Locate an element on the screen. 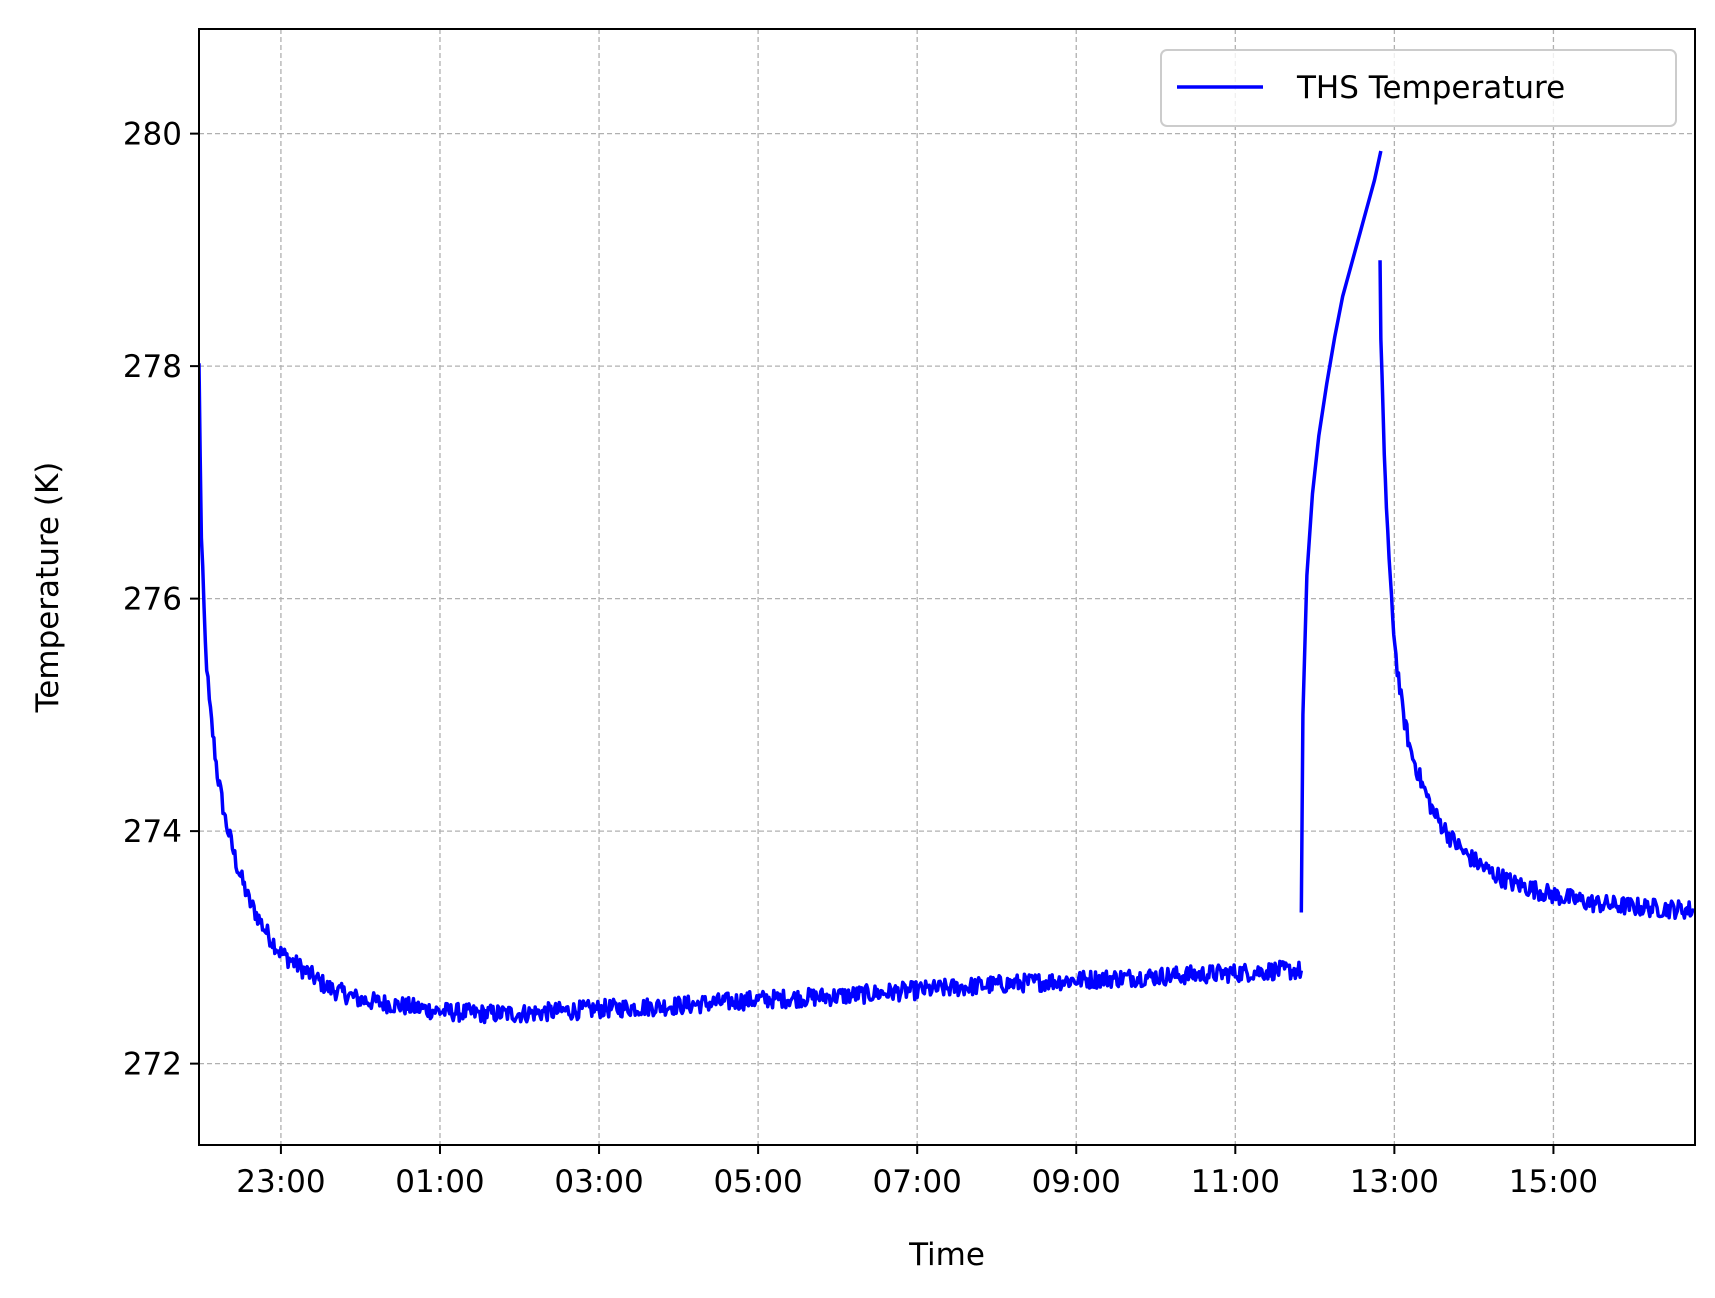 Image resolution: width=1715 pixels, height=1298 pixels. legend: THS Temperature is located at coordinates (1418, 88).